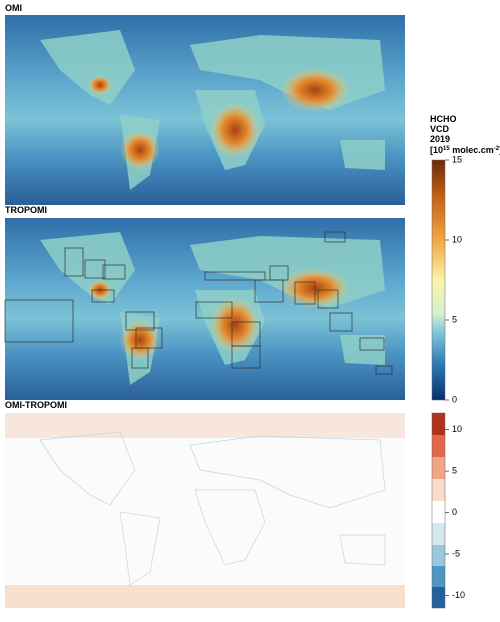 This screenshot has height=622, width=500. Describe the element at coordinates (443, 119) in the screenshot. I see `colorbar-label: HCHO` at that location.